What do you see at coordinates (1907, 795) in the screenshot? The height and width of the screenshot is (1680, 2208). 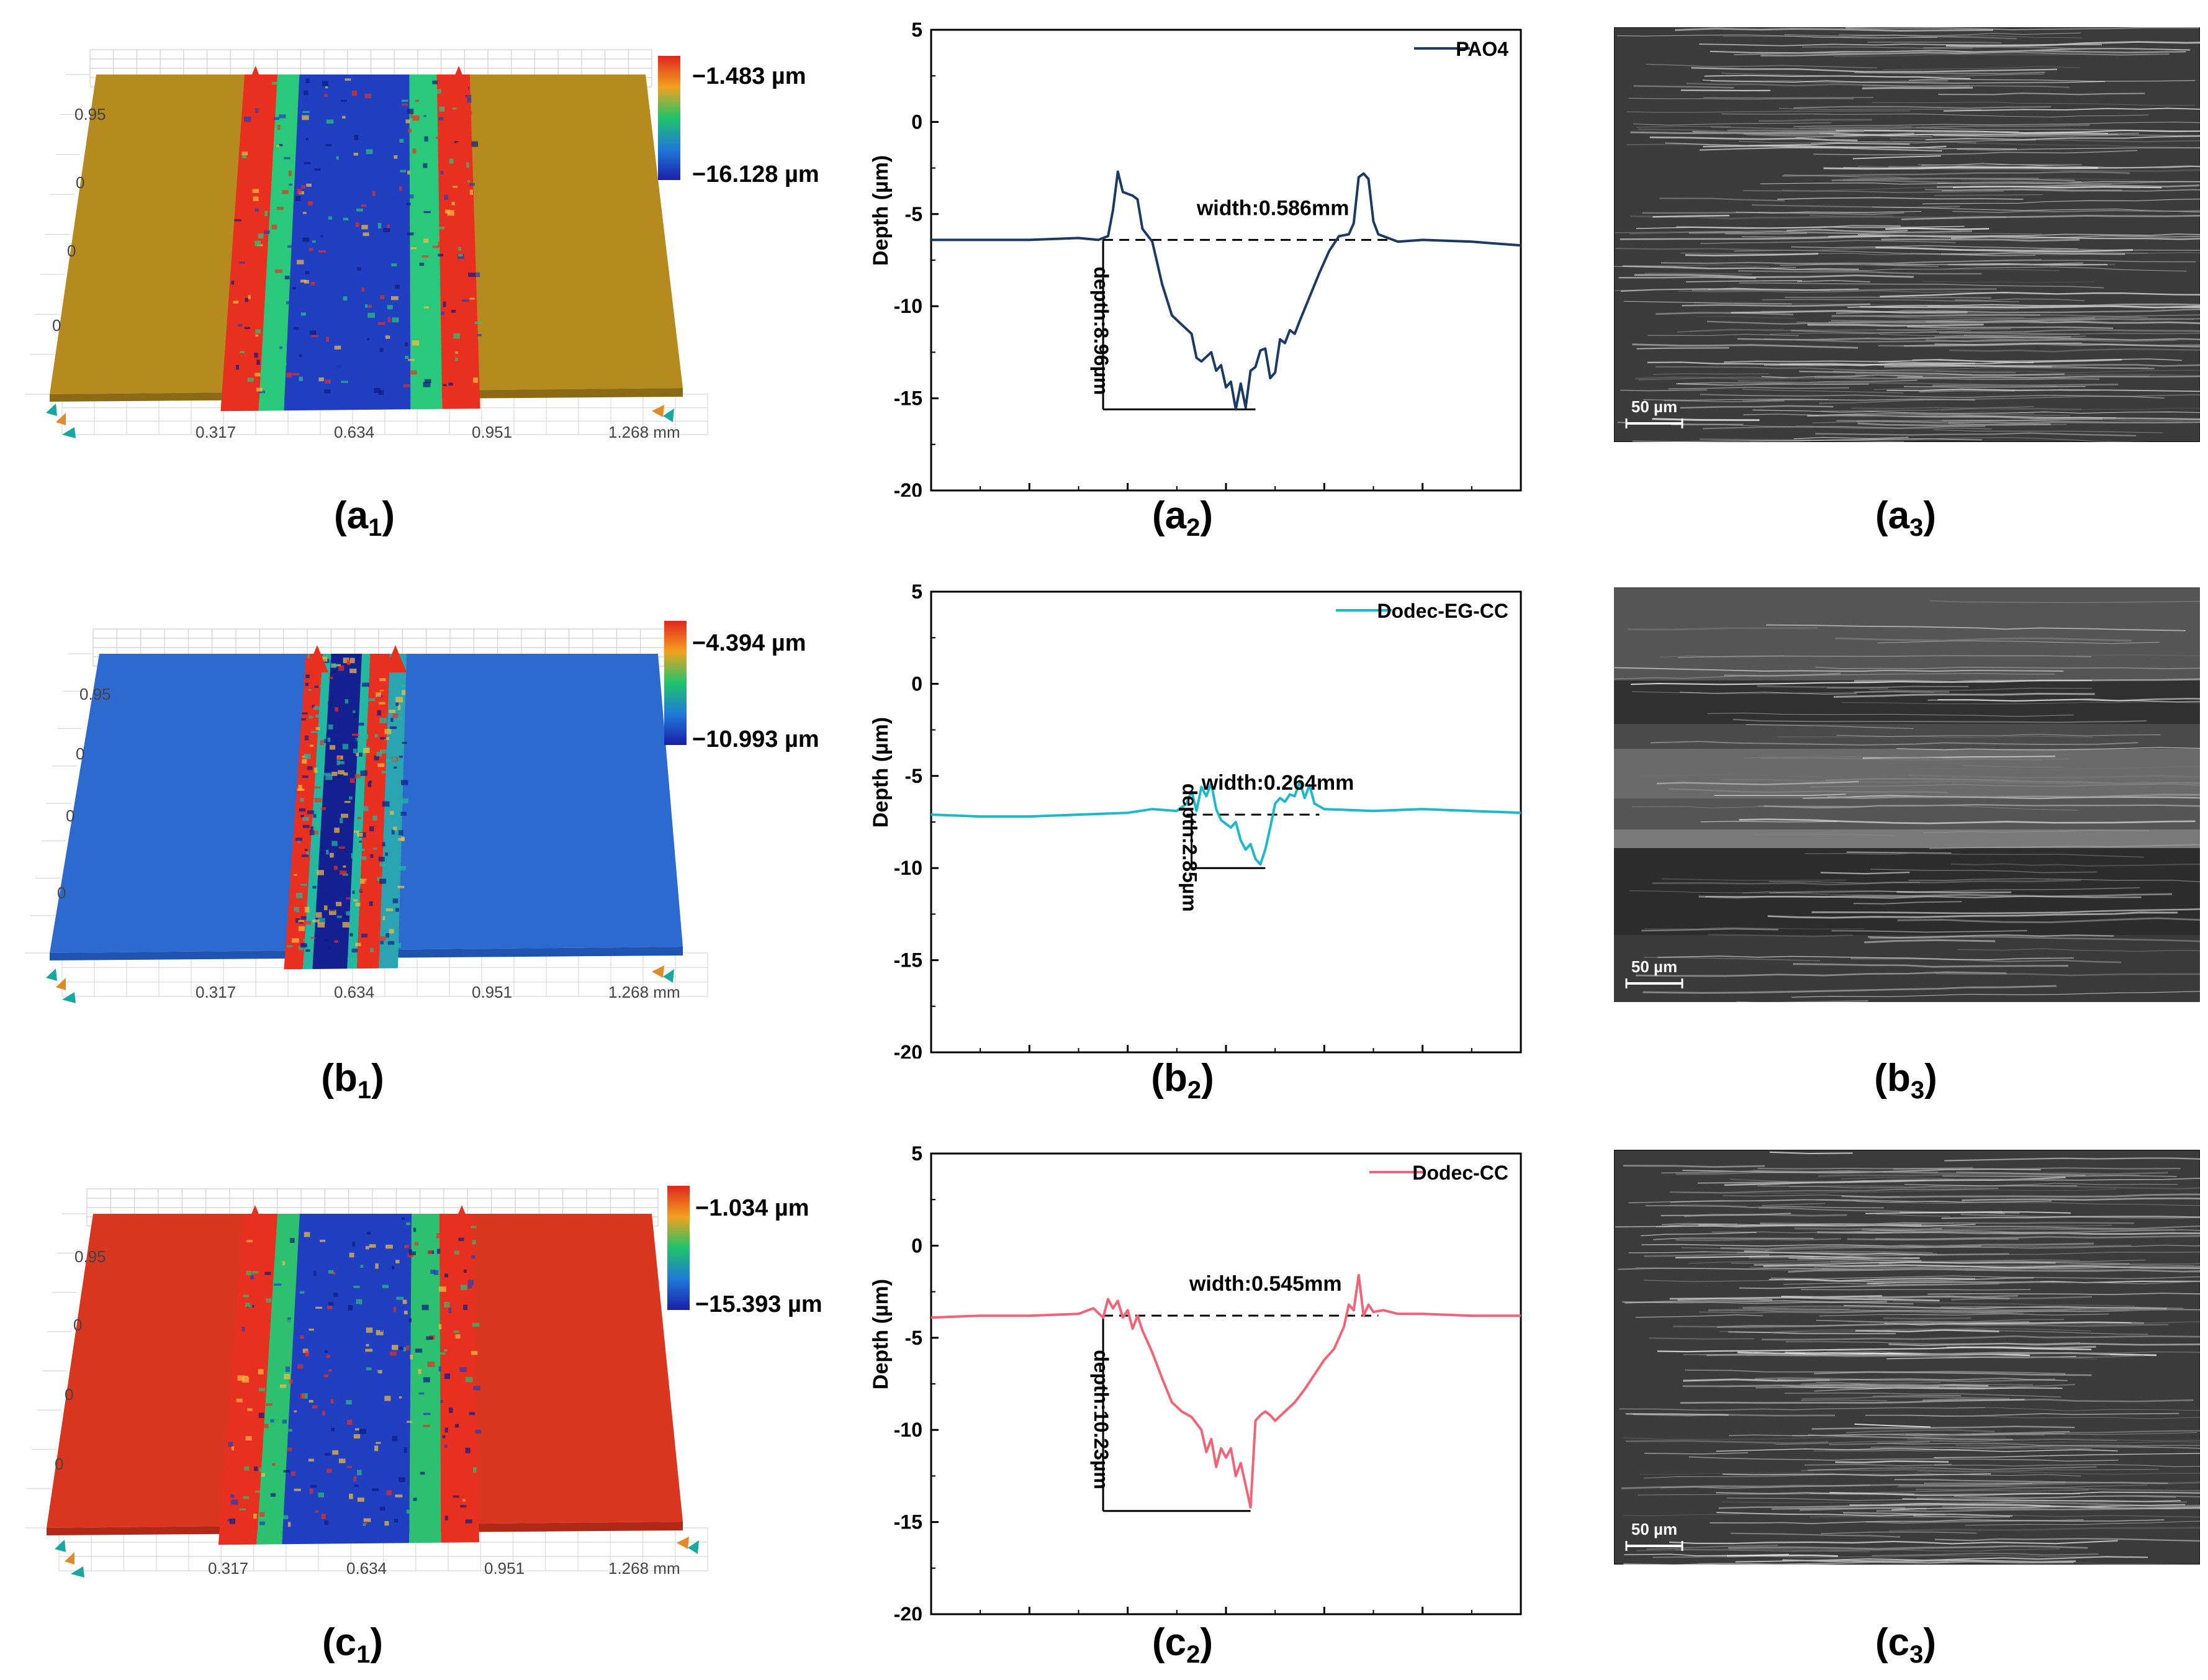 I see `sem-image-b: 50 µm` at bounding box center [1907, 795].